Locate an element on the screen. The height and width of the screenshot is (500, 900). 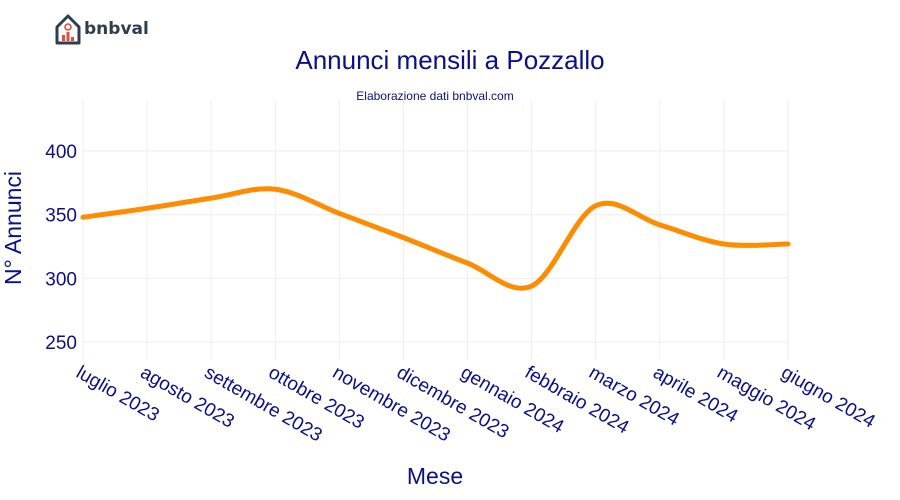
chart-title: Annunci mensili a Pozzallo is located at coordinates (449, 60).